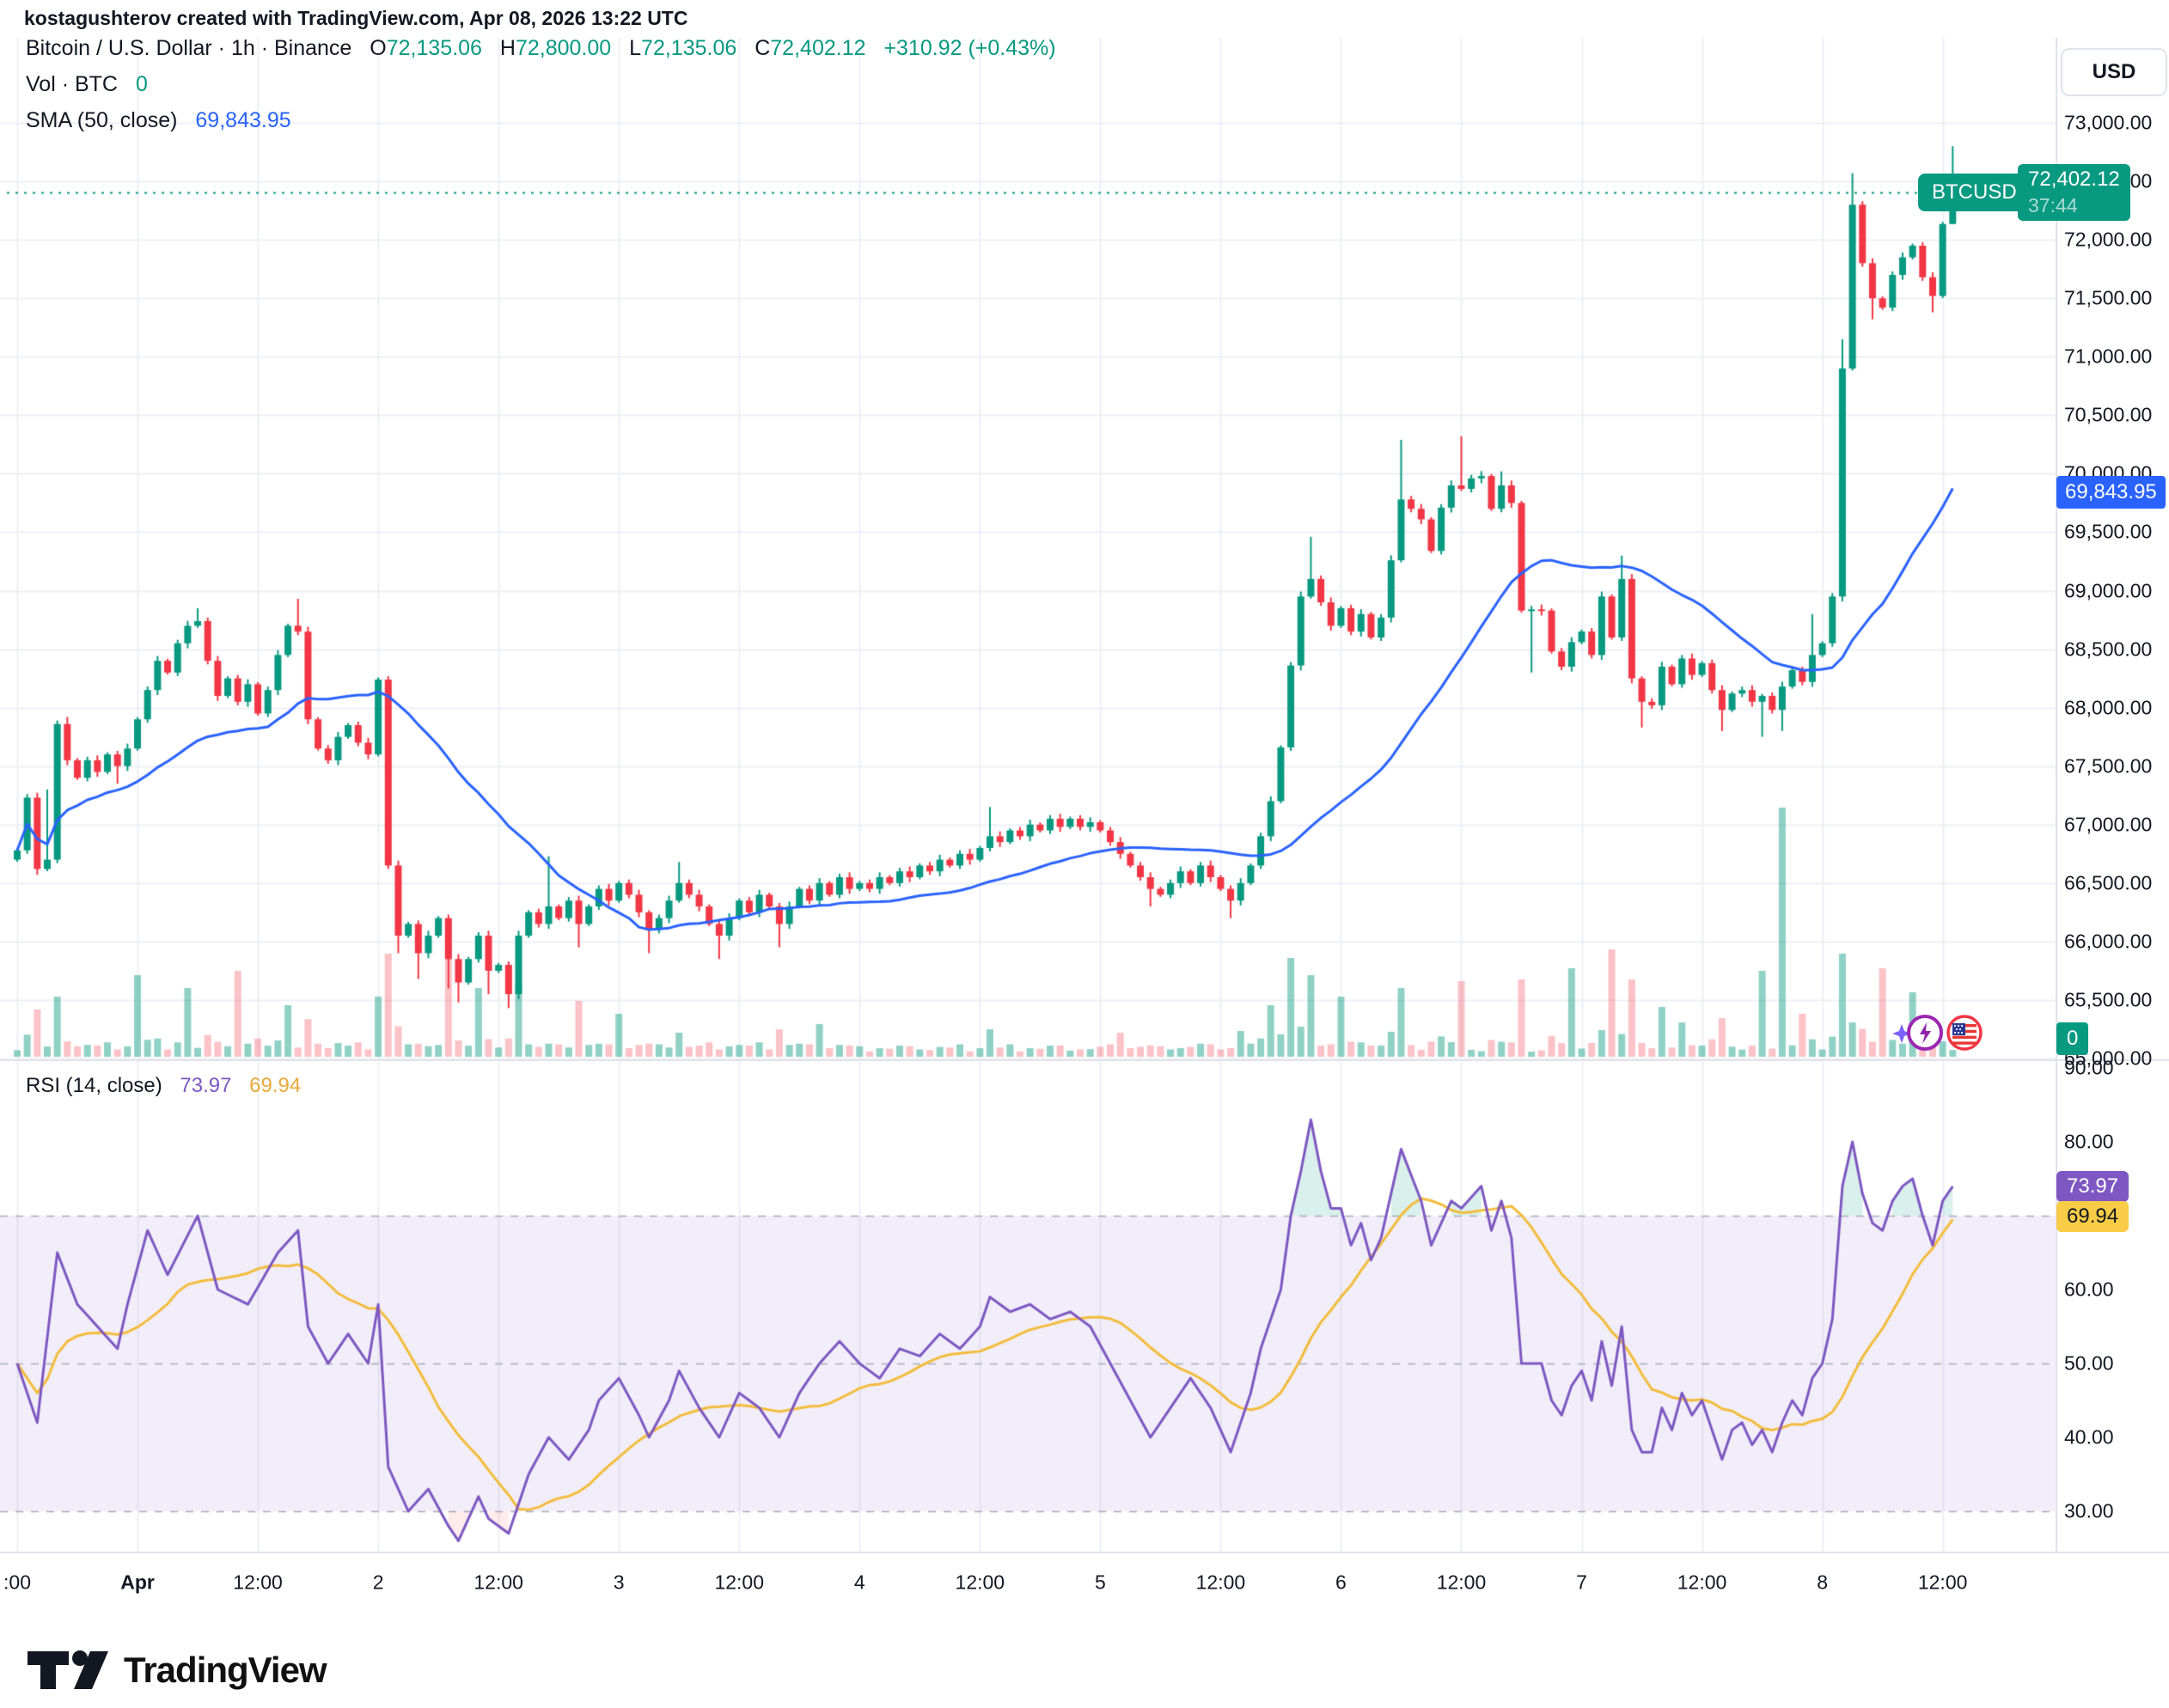 The height and width of the screenshot is (1708, 2169). What do you see at coordinates (189, 48) in the screenshot?
I see `symbol-title: Bitcoin / U.S. Dollar · 1h · Binance` at bounding box center [189, 48].